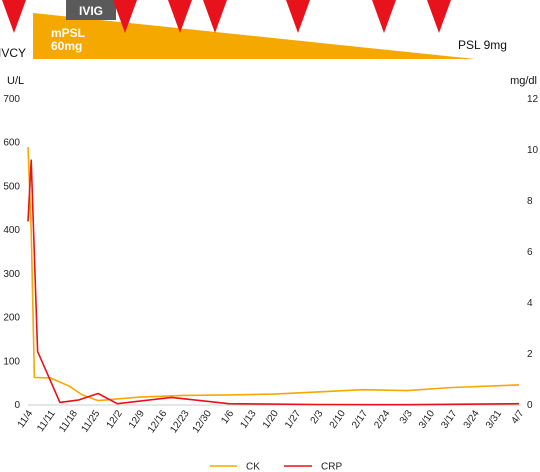 This screenshot has width=540, height=472. What do you see at coordinates (13, 53) in the screenshot?
I see `ivcy-label: IVCY` at bounding box center [13, 53].